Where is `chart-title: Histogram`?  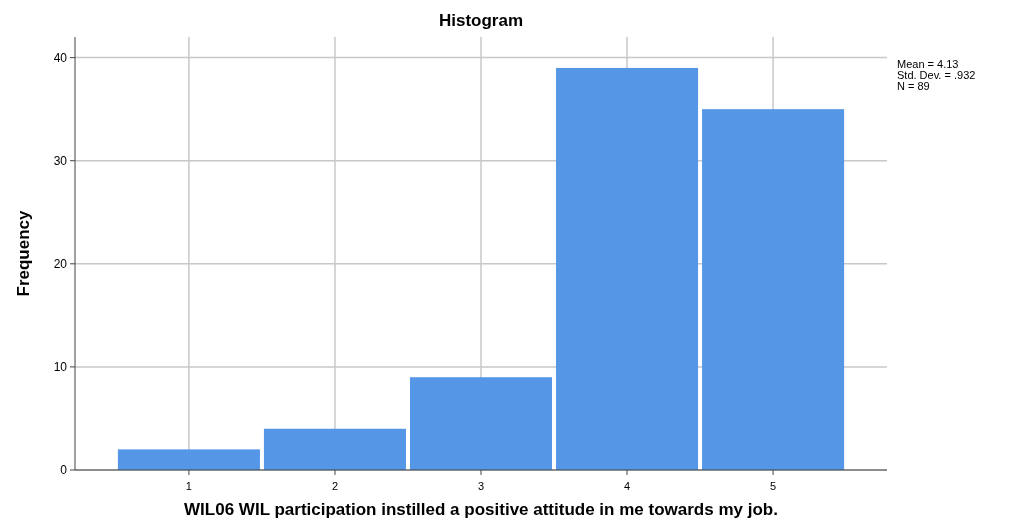 chart-title: Histogram is located at coordinates (481, 20).